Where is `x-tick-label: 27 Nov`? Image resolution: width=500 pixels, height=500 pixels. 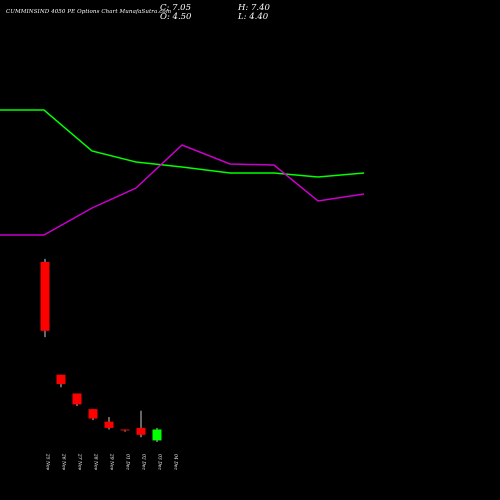 x-tick-label: 27 Nov is located at coordinates (80, 462).